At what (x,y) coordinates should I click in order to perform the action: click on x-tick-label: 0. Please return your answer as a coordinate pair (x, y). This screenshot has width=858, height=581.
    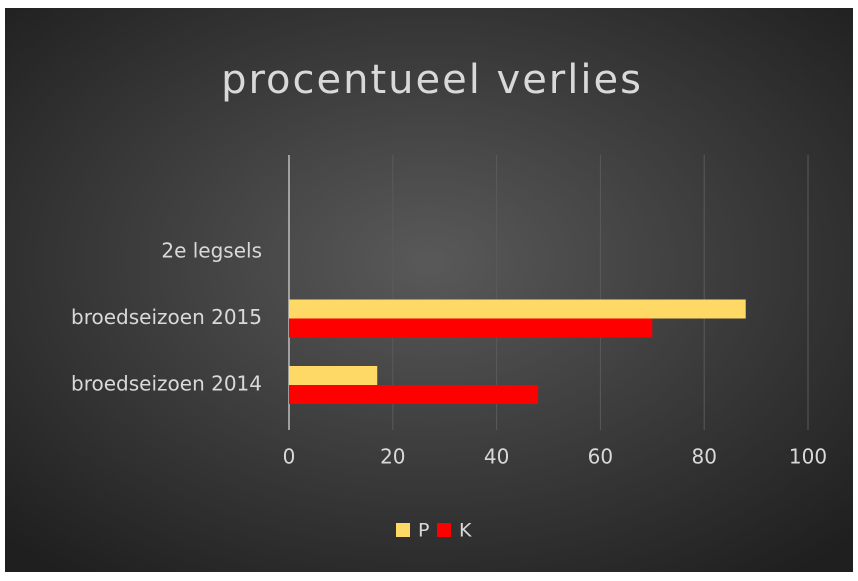
    Looking at the image, I should click on (289, 457).